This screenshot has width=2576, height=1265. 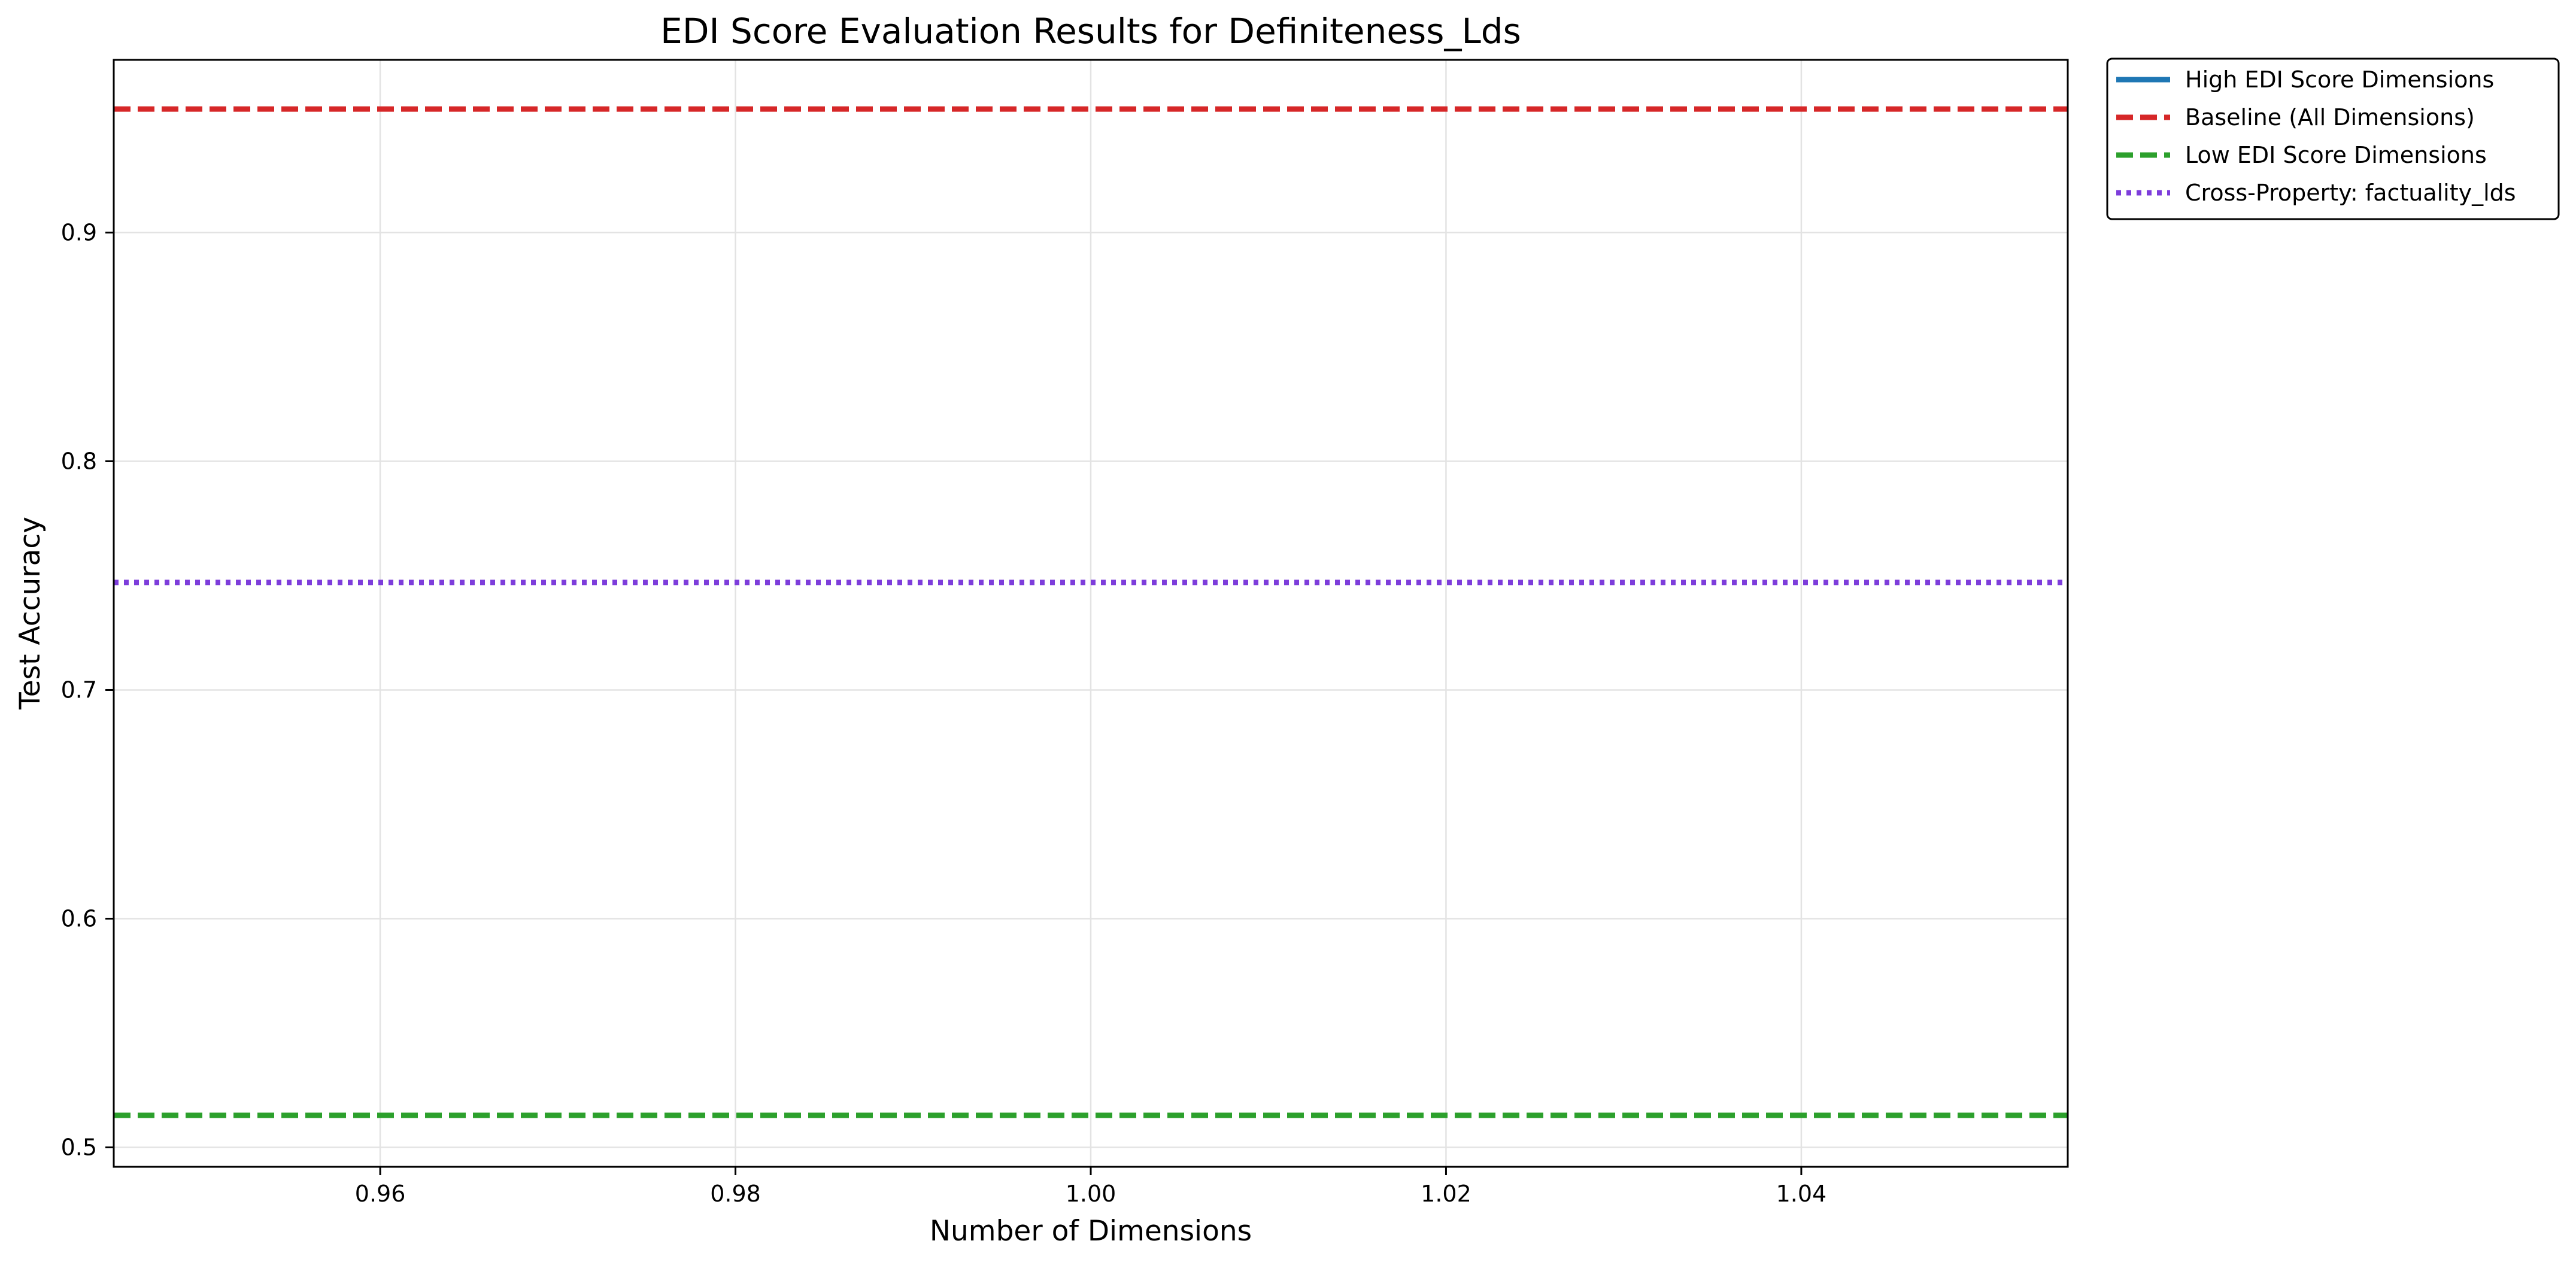 I want to click on x-tick-label: 0.96, so click(x=380, y=1194).